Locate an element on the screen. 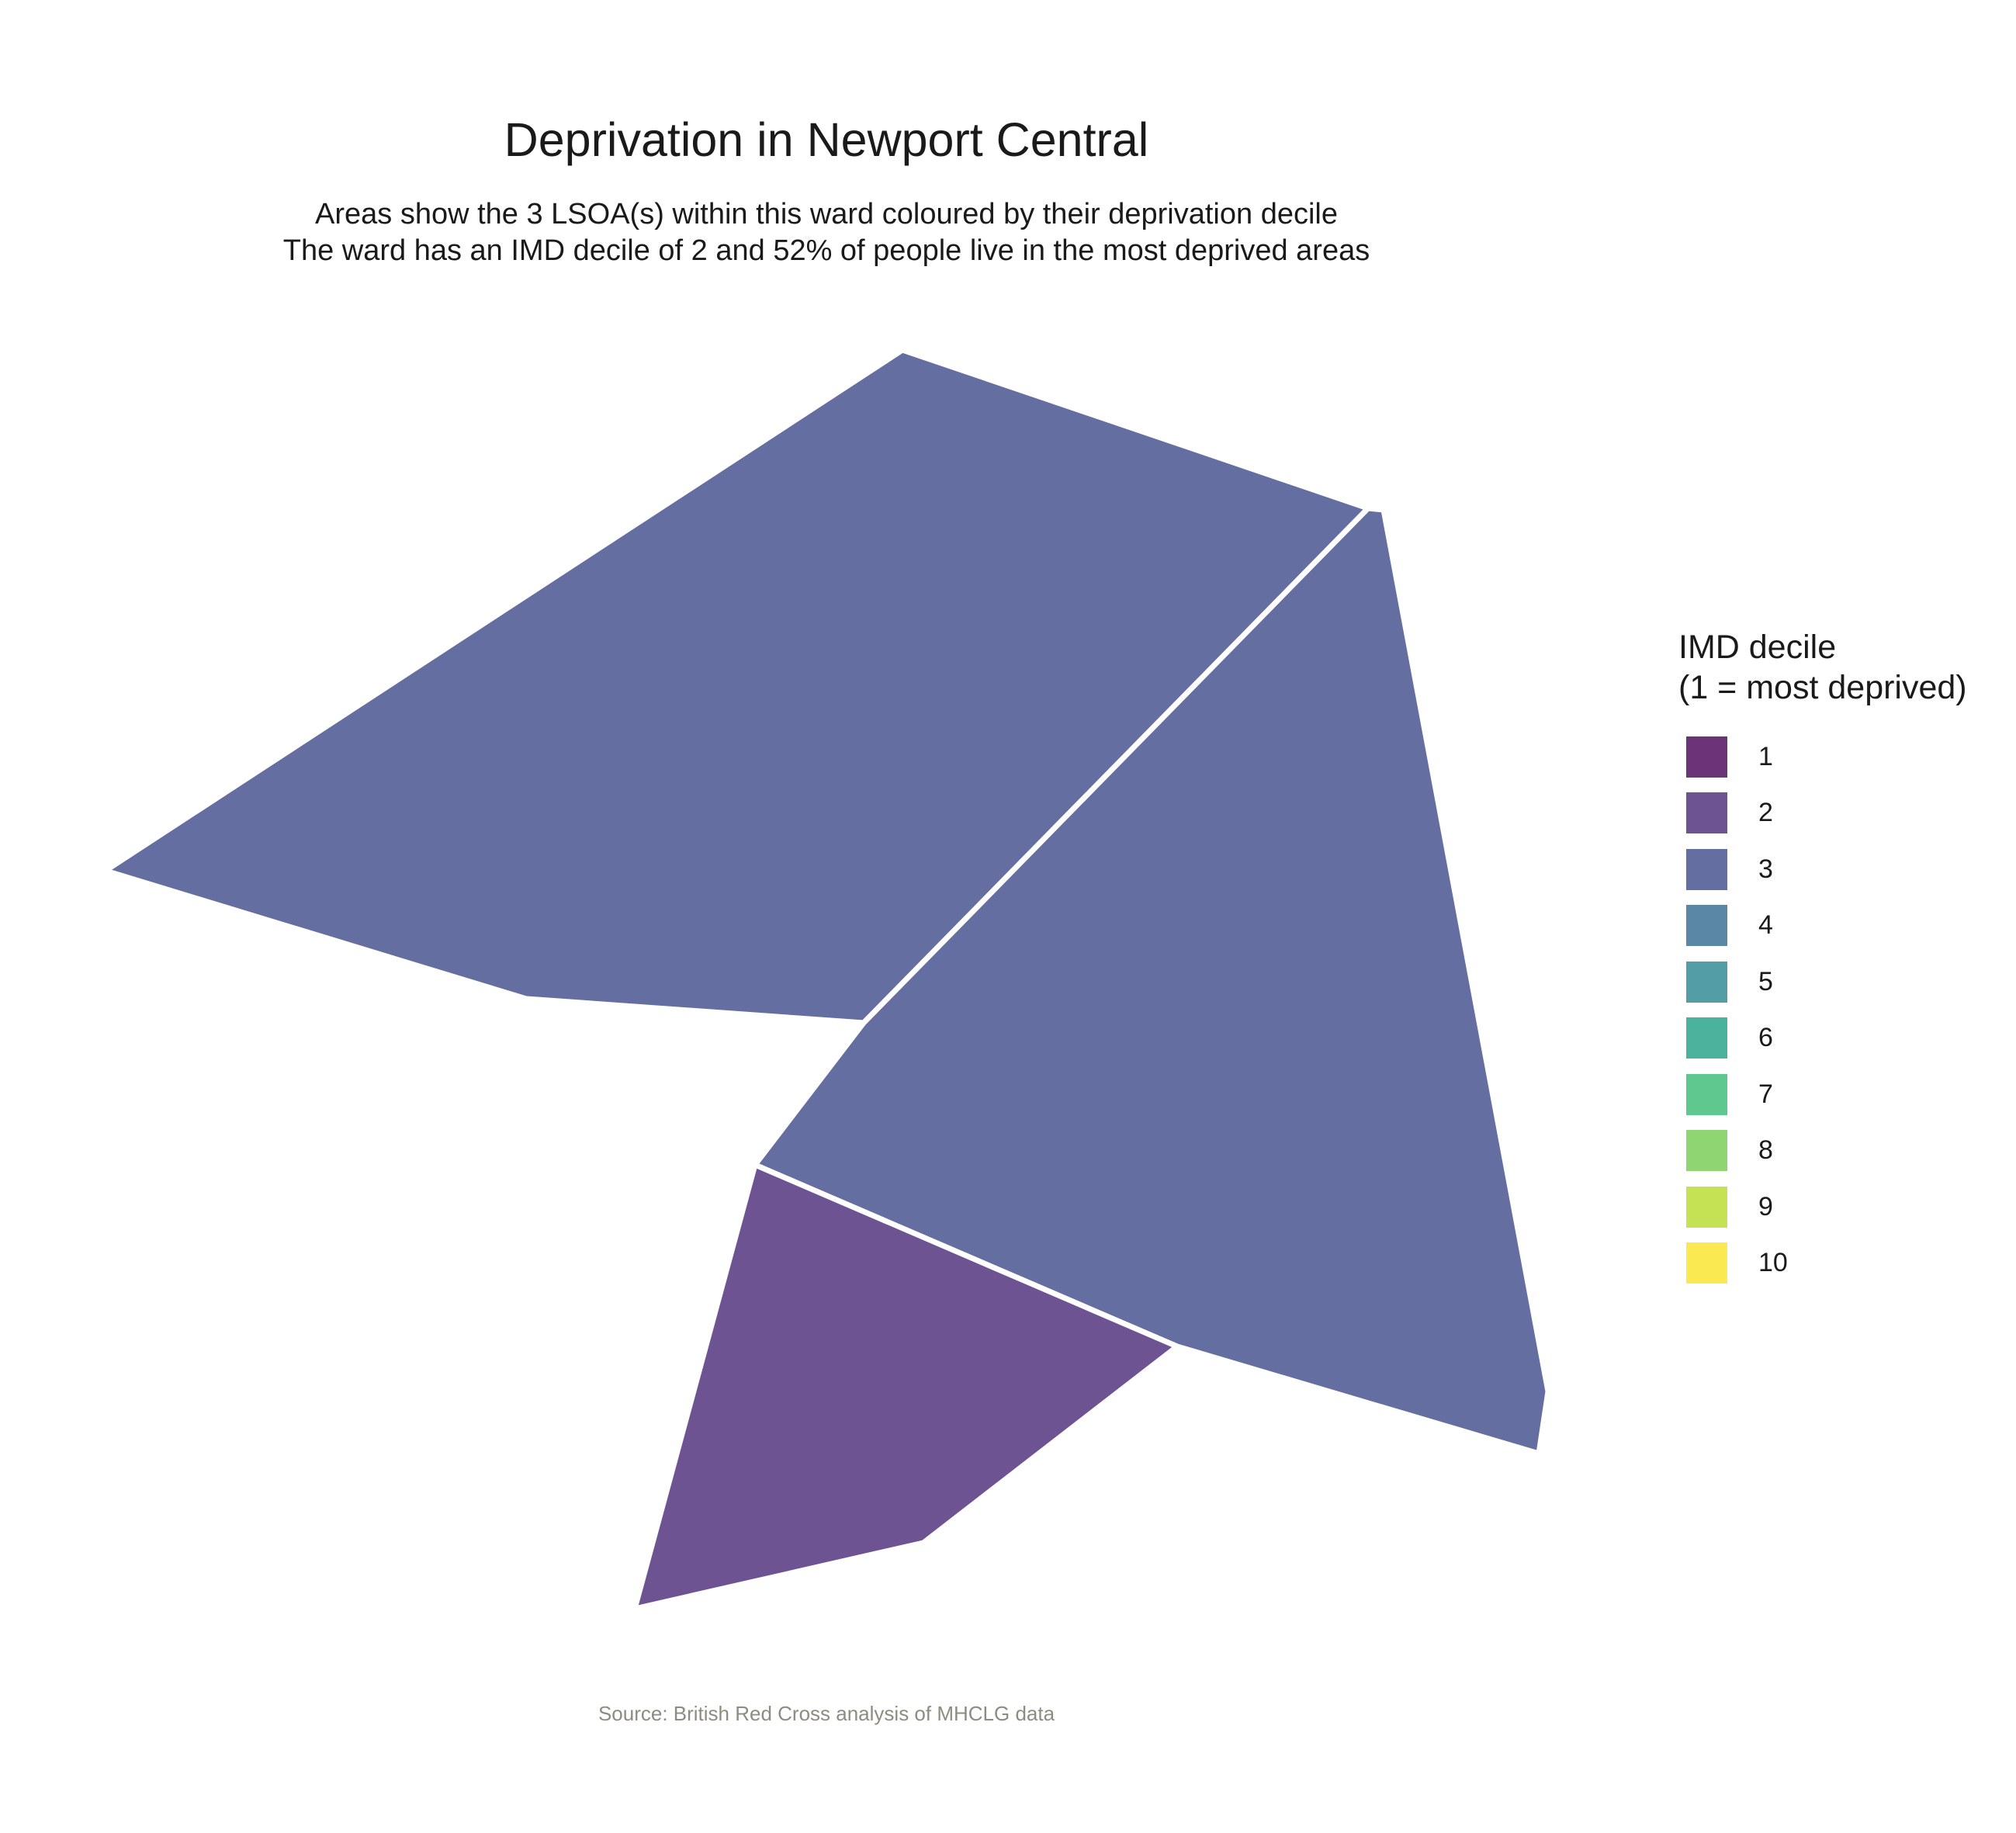  legend-label: 7 is located at coordinates (1766, 1094).